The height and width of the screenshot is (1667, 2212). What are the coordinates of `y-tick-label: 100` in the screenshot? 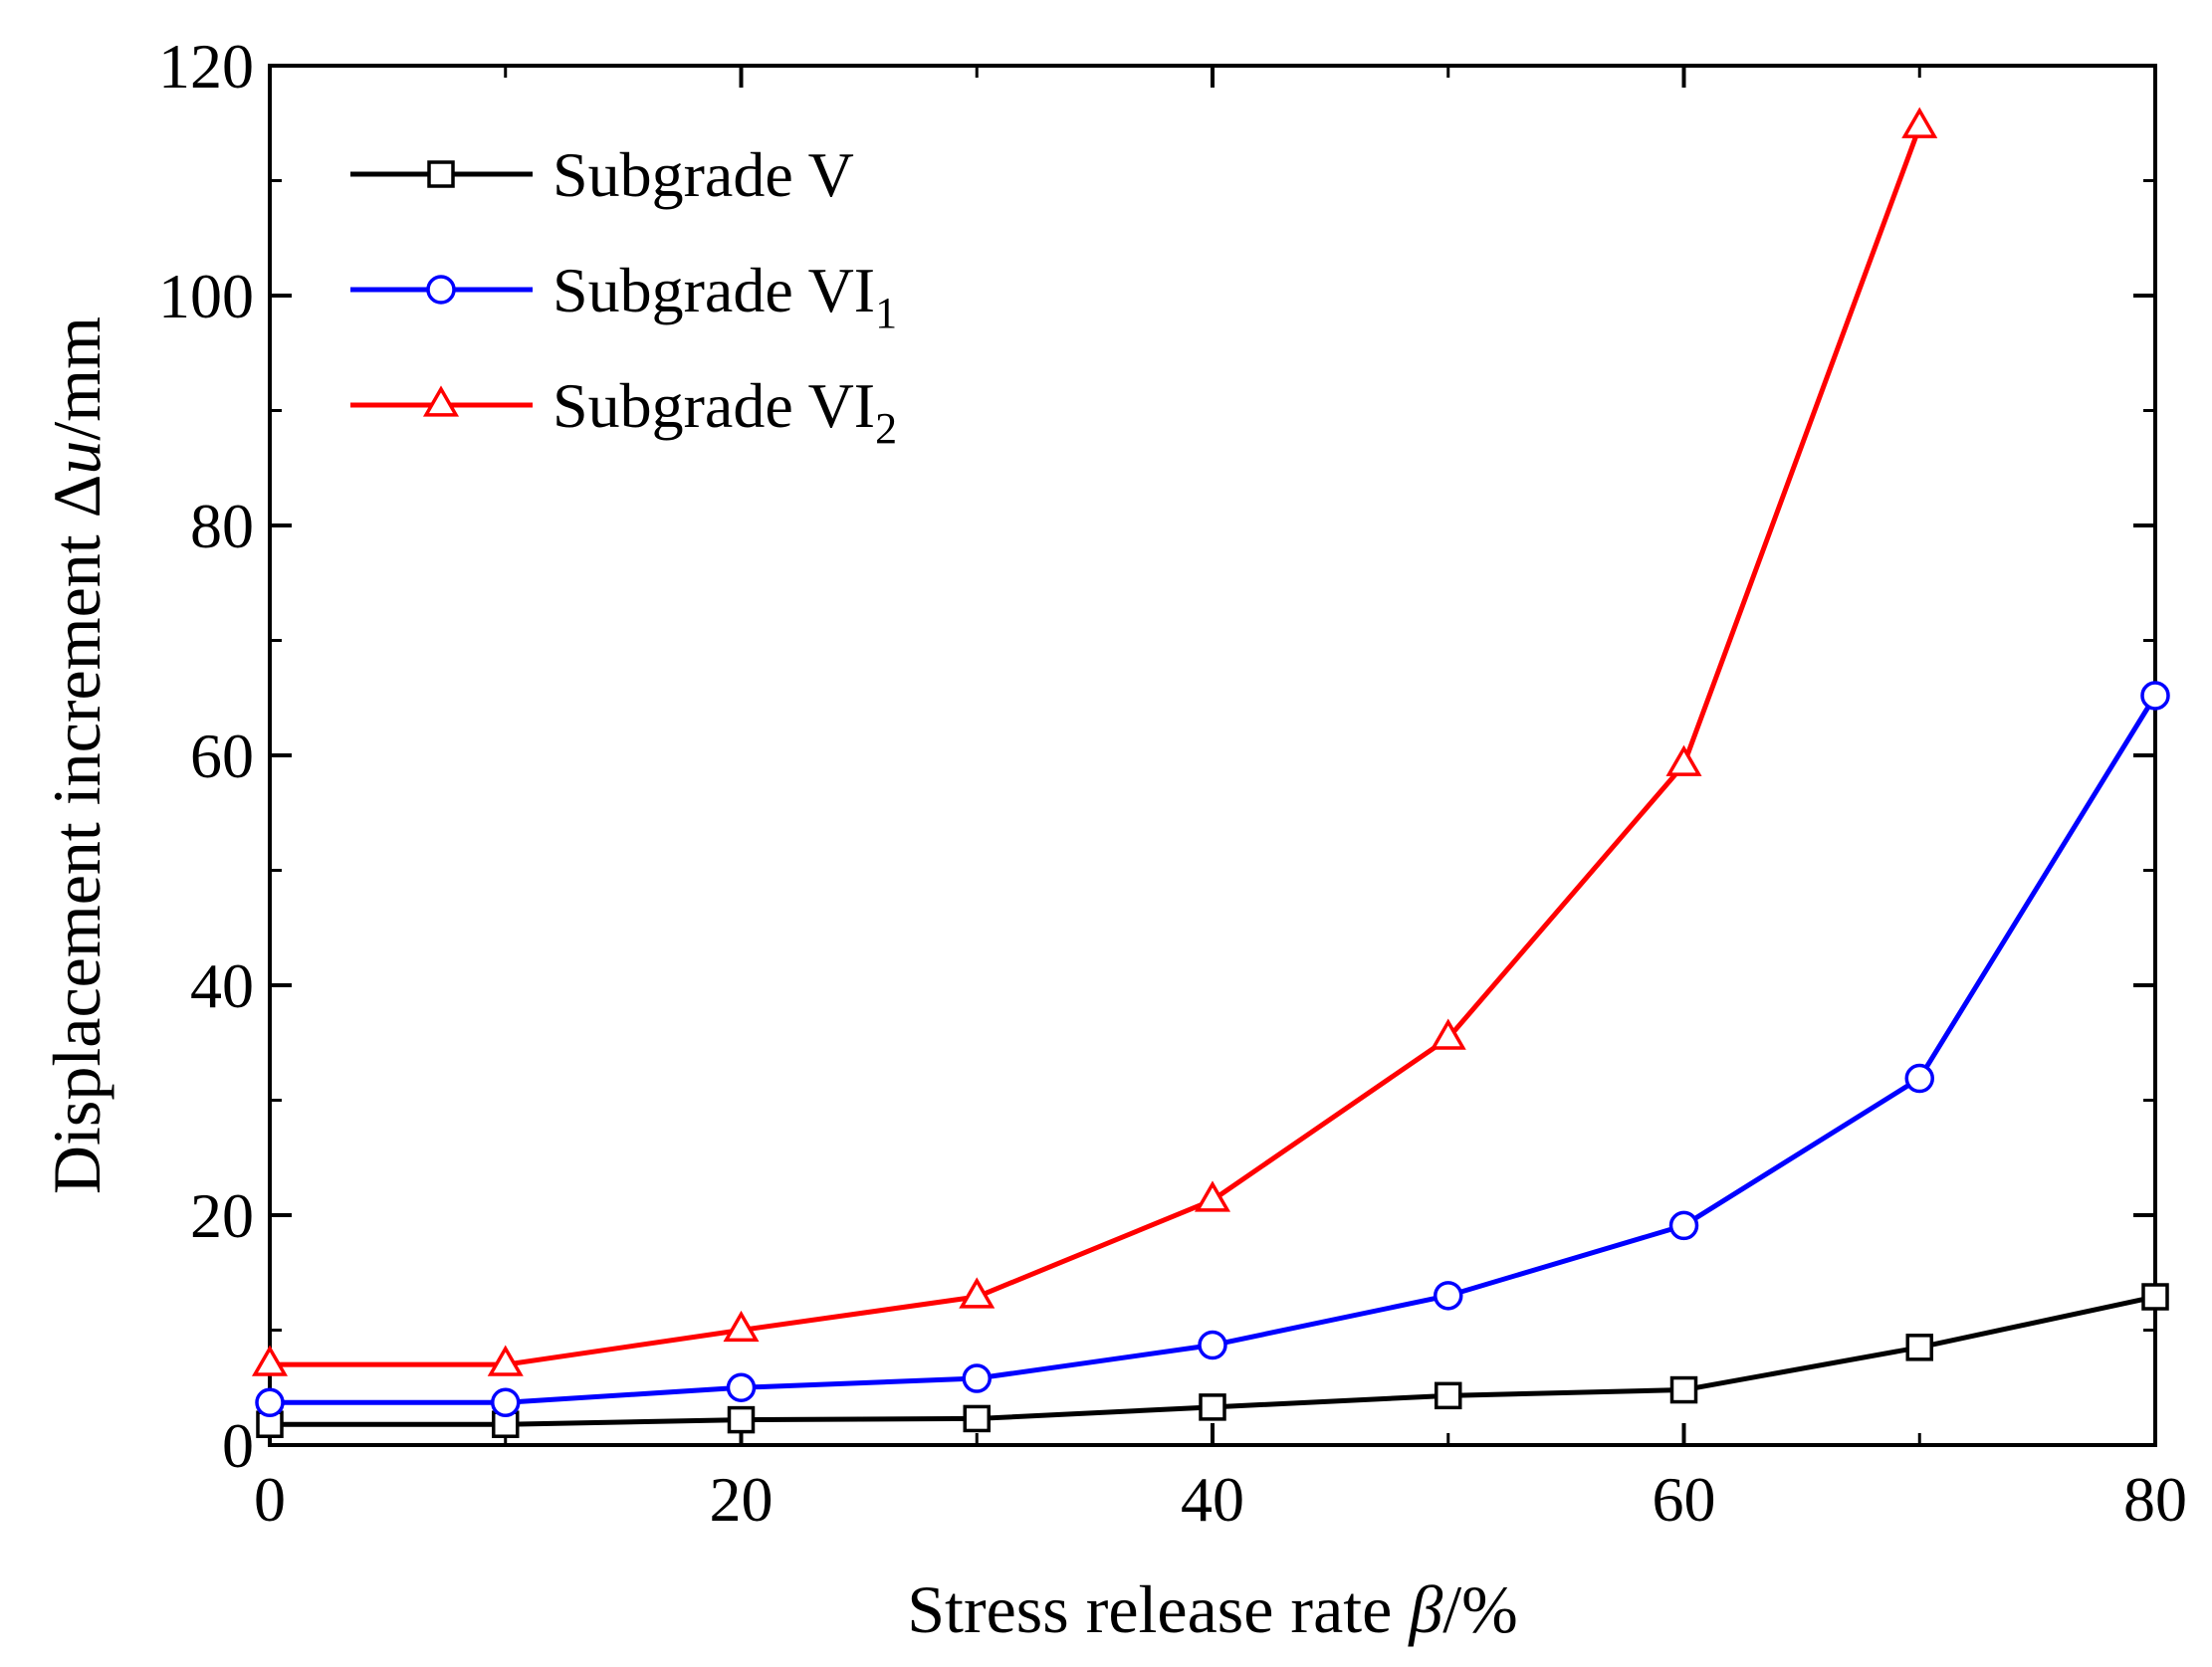 It's located at (206, 296).